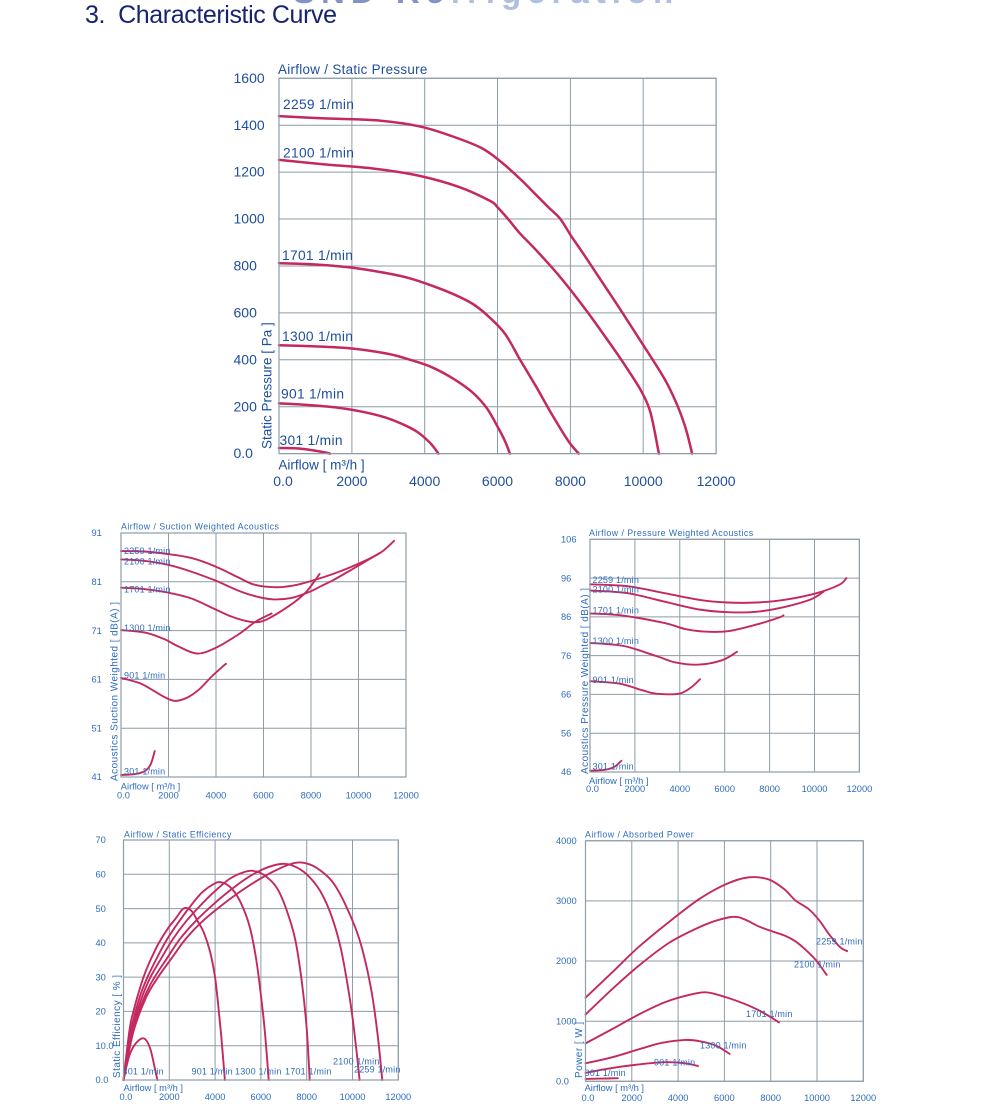 Image resolution: width=1000 pixels, height=1120 pixels. What do you see at coordinates (114, 691) in the screenshot?
I see `svg-text:Acoustics Suction Weighted [ d: Acoustics Suction Weighted [ dB(A) ]` at bounding box center [114, 691].